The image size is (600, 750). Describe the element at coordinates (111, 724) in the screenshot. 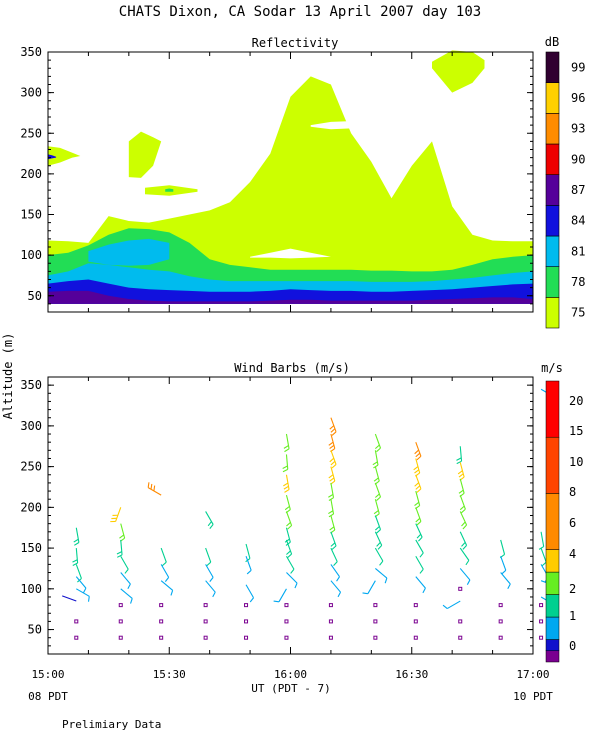

I see `footer-note: Prelimiary Data` at that location.